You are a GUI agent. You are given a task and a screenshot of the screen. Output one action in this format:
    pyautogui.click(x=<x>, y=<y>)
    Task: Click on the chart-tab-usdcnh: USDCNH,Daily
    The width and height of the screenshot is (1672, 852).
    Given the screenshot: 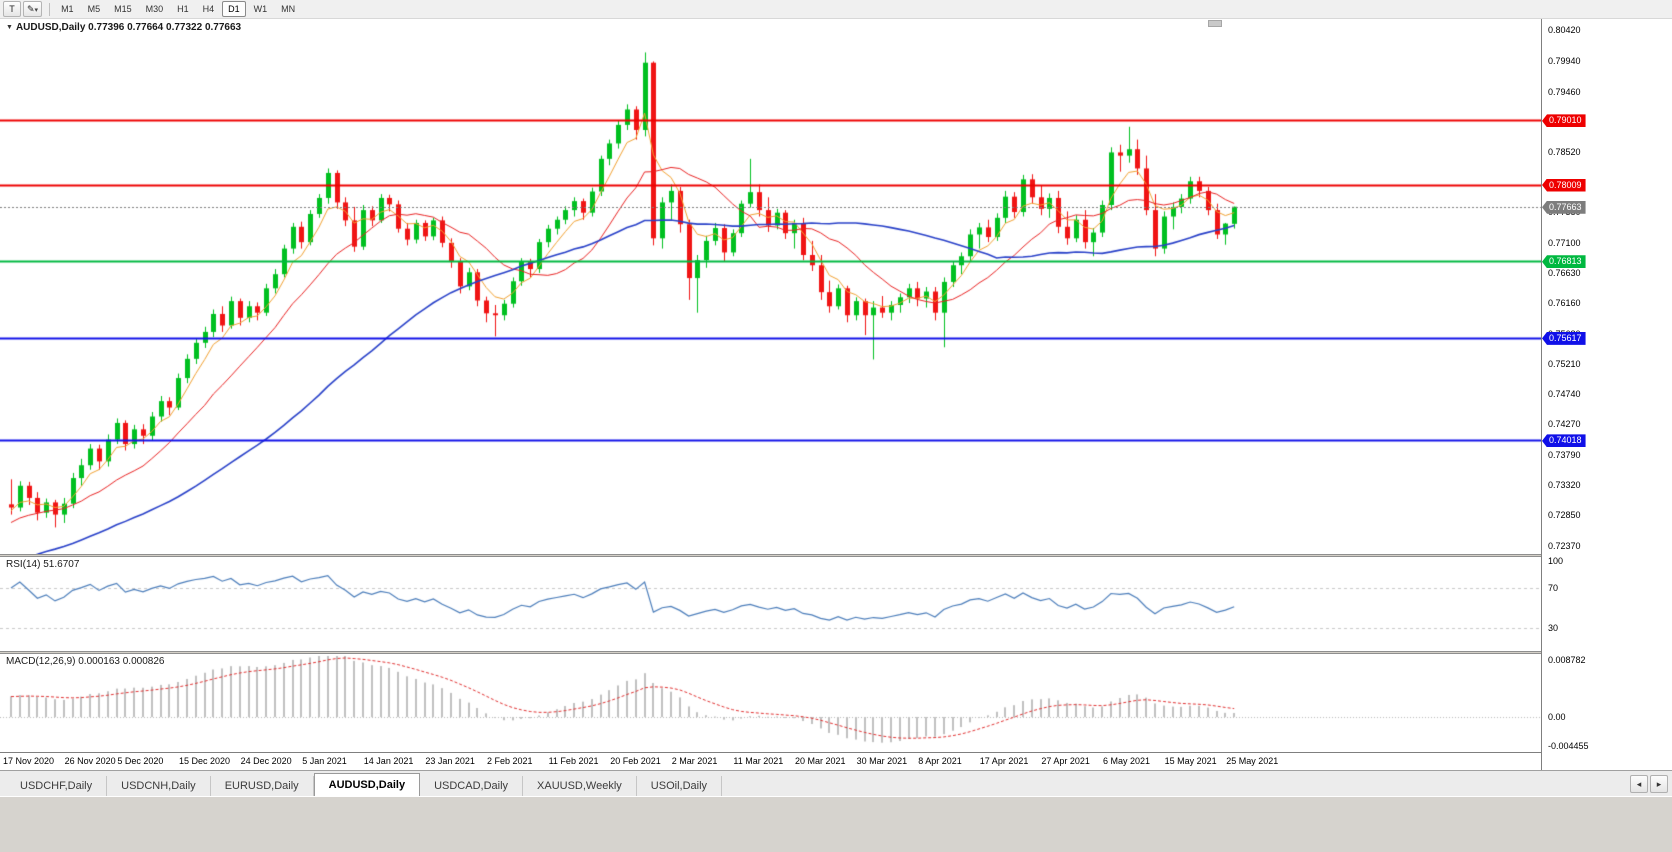 What is the action you would take?
    pyautogui.click(x=159, y=786)
    